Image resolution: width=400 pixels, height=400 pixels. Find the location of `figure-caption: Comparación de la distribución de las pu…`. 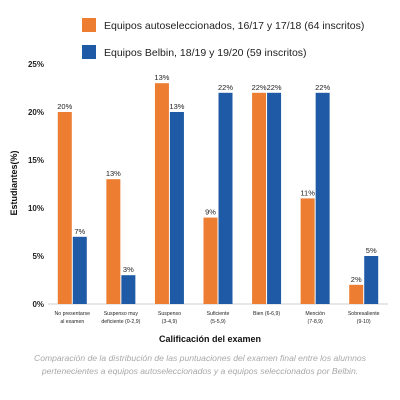

figure-caption: Comparación de la distribución de las pu… is located at coordinates (199, 364).